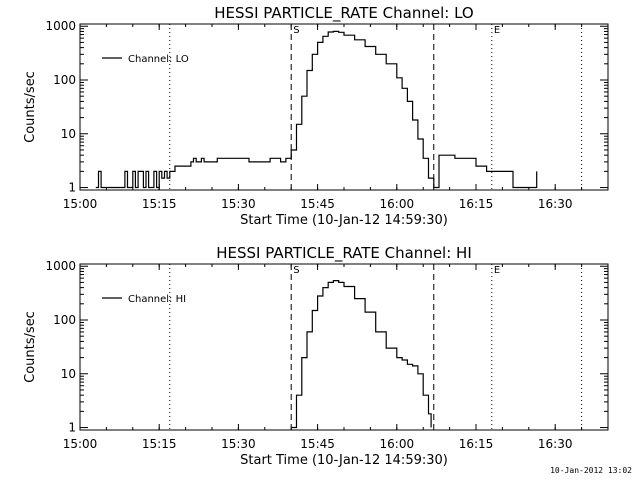 This screenshot has width=640, height=480. I want to click on timestamp-stamp: 10-Jan-2012 13:02, so click(591, 470).